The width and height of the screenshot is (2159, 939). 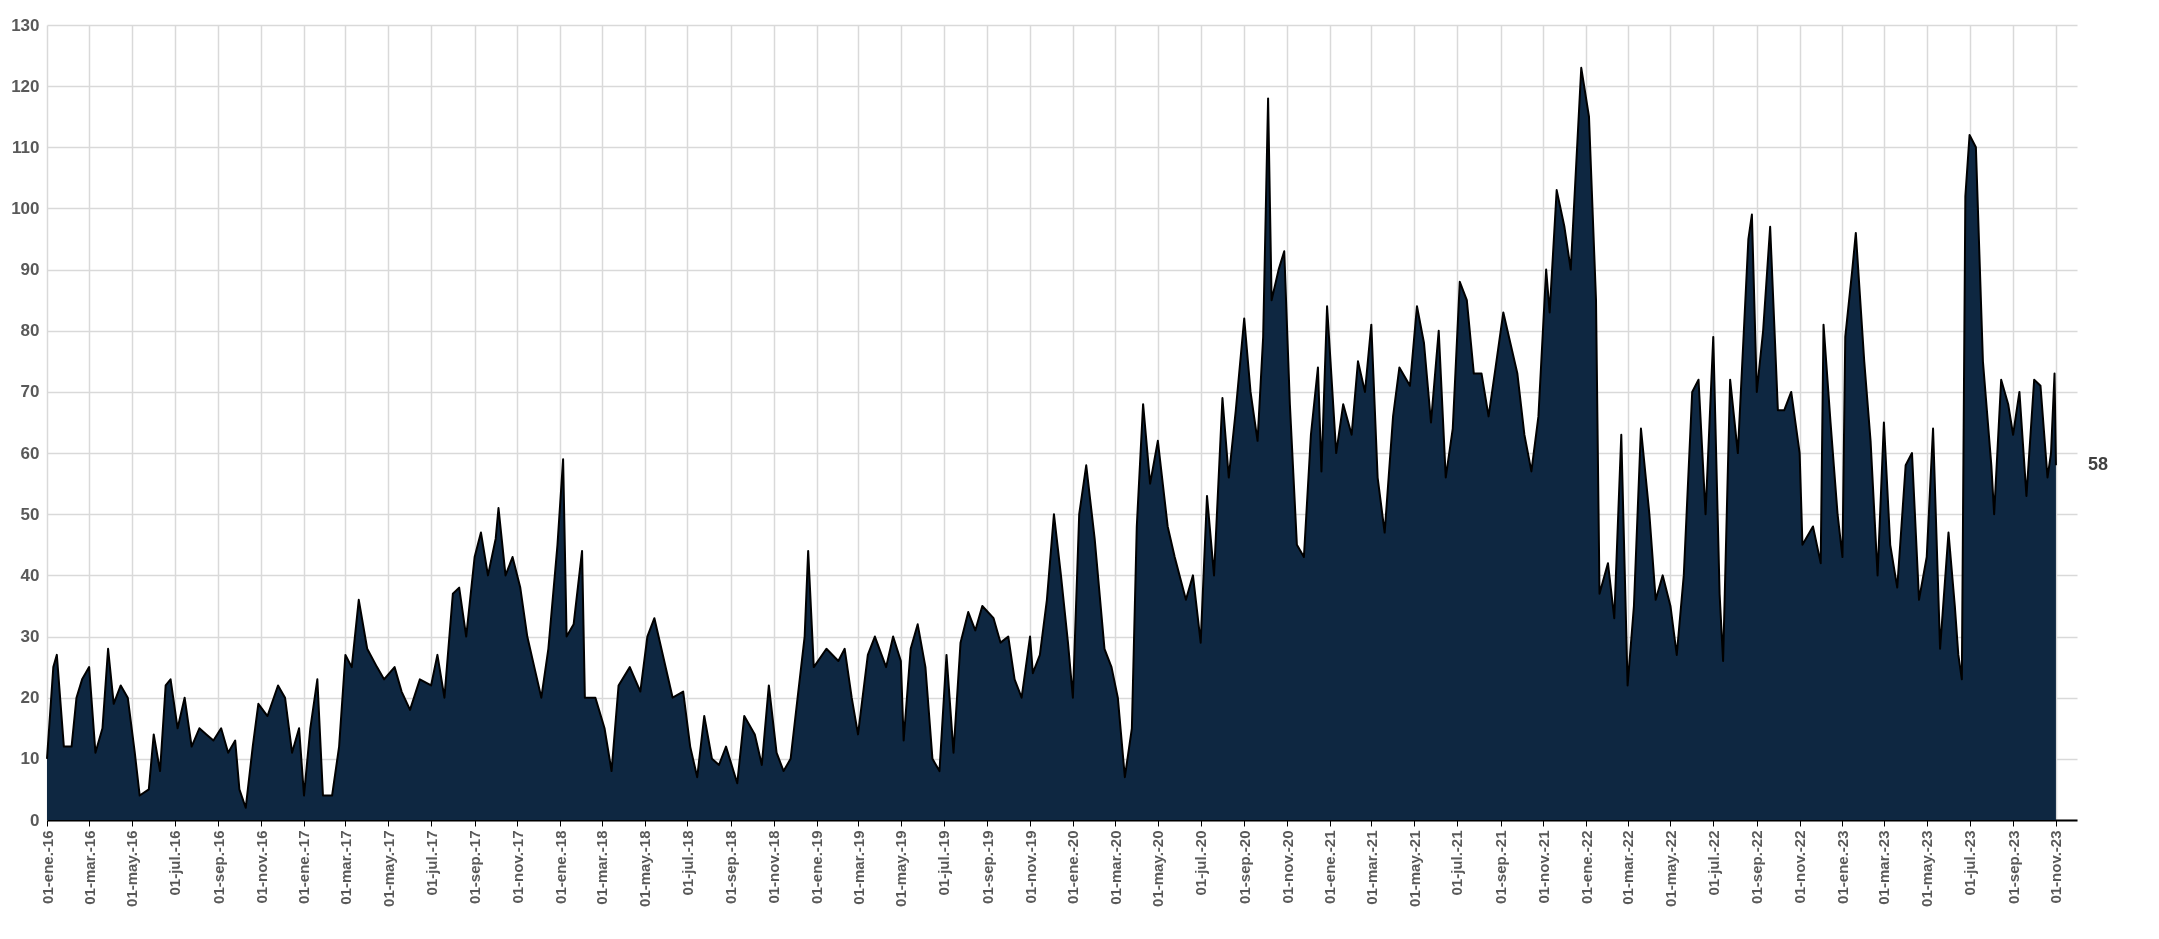 I want to click on x-tick-label: 01-jul.-17, so click(x=431, y=863).